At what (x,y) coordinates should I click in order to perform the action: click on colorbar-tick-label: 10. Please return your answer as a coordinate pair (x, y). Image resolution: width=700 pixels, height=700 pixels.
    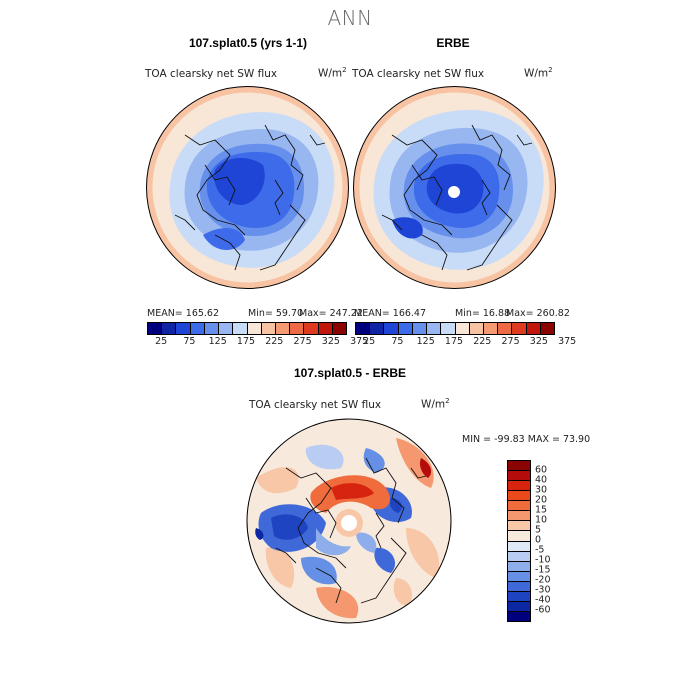
    Looking at the image, I should click on (541, 520).